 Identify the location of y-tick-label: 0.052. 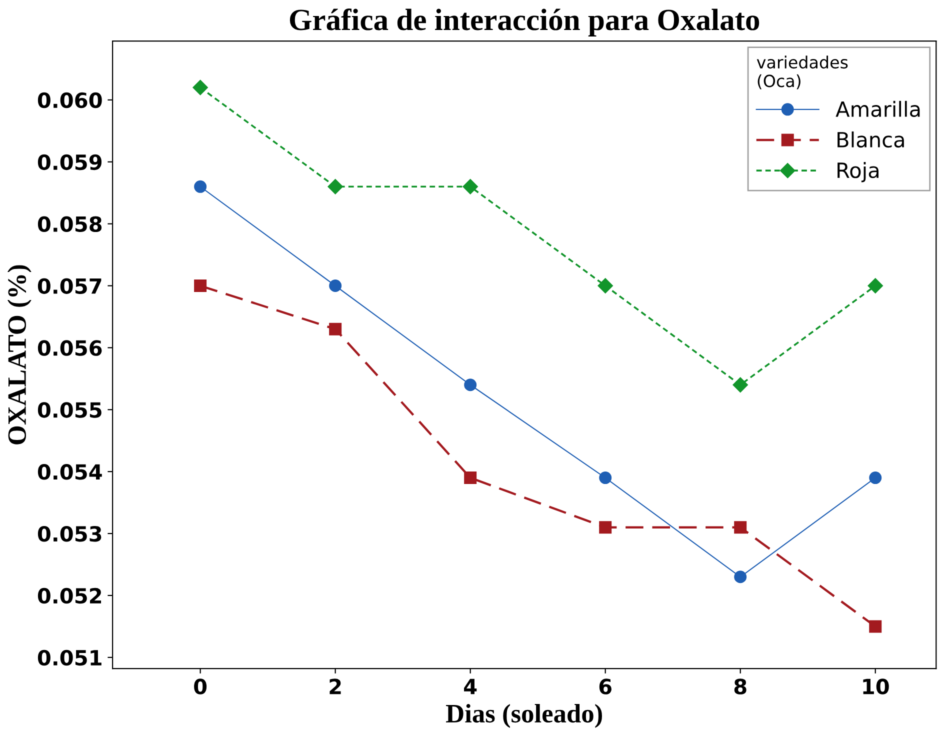
(70, 596).